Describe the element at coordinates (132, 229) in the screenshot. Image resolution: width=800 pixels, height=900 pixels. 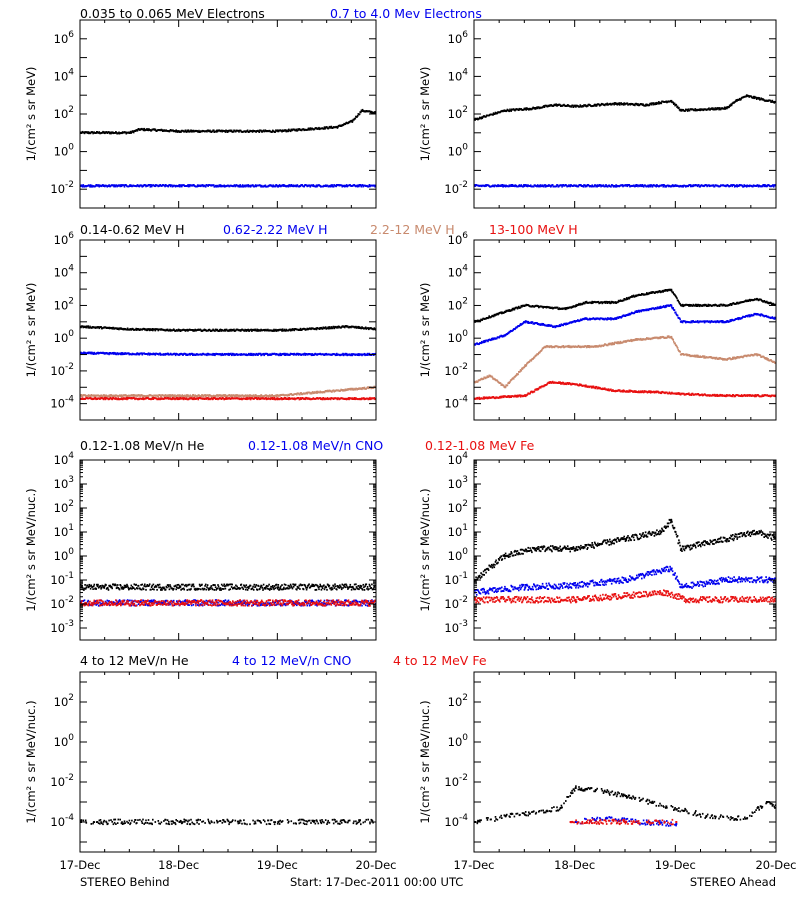
I see `row2-title-1: 0.14-0.62 MeV H` at that location.